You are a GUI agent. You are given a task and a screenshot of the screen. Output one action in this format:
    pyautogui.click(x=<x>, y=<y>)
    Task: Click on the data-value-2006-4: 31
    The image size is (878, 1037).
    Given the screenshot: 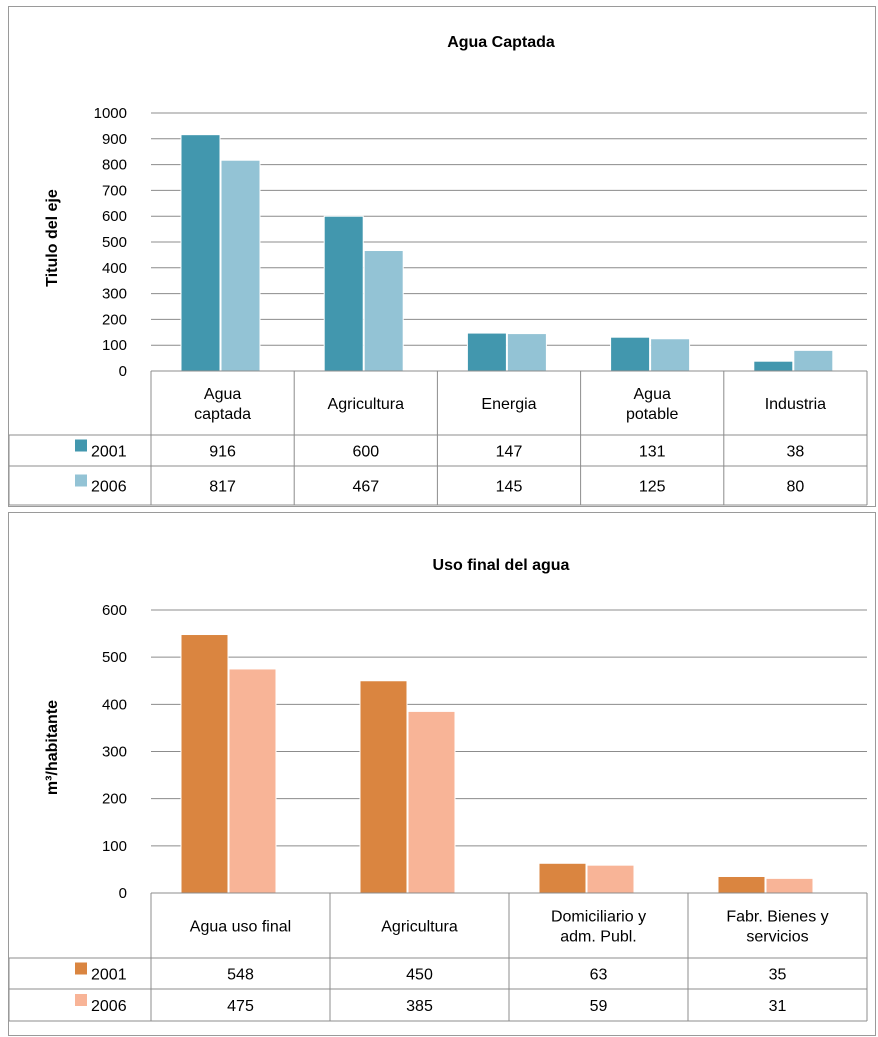 What is the action you would take?
    pyautogui.click(x=778, y=1006)
    